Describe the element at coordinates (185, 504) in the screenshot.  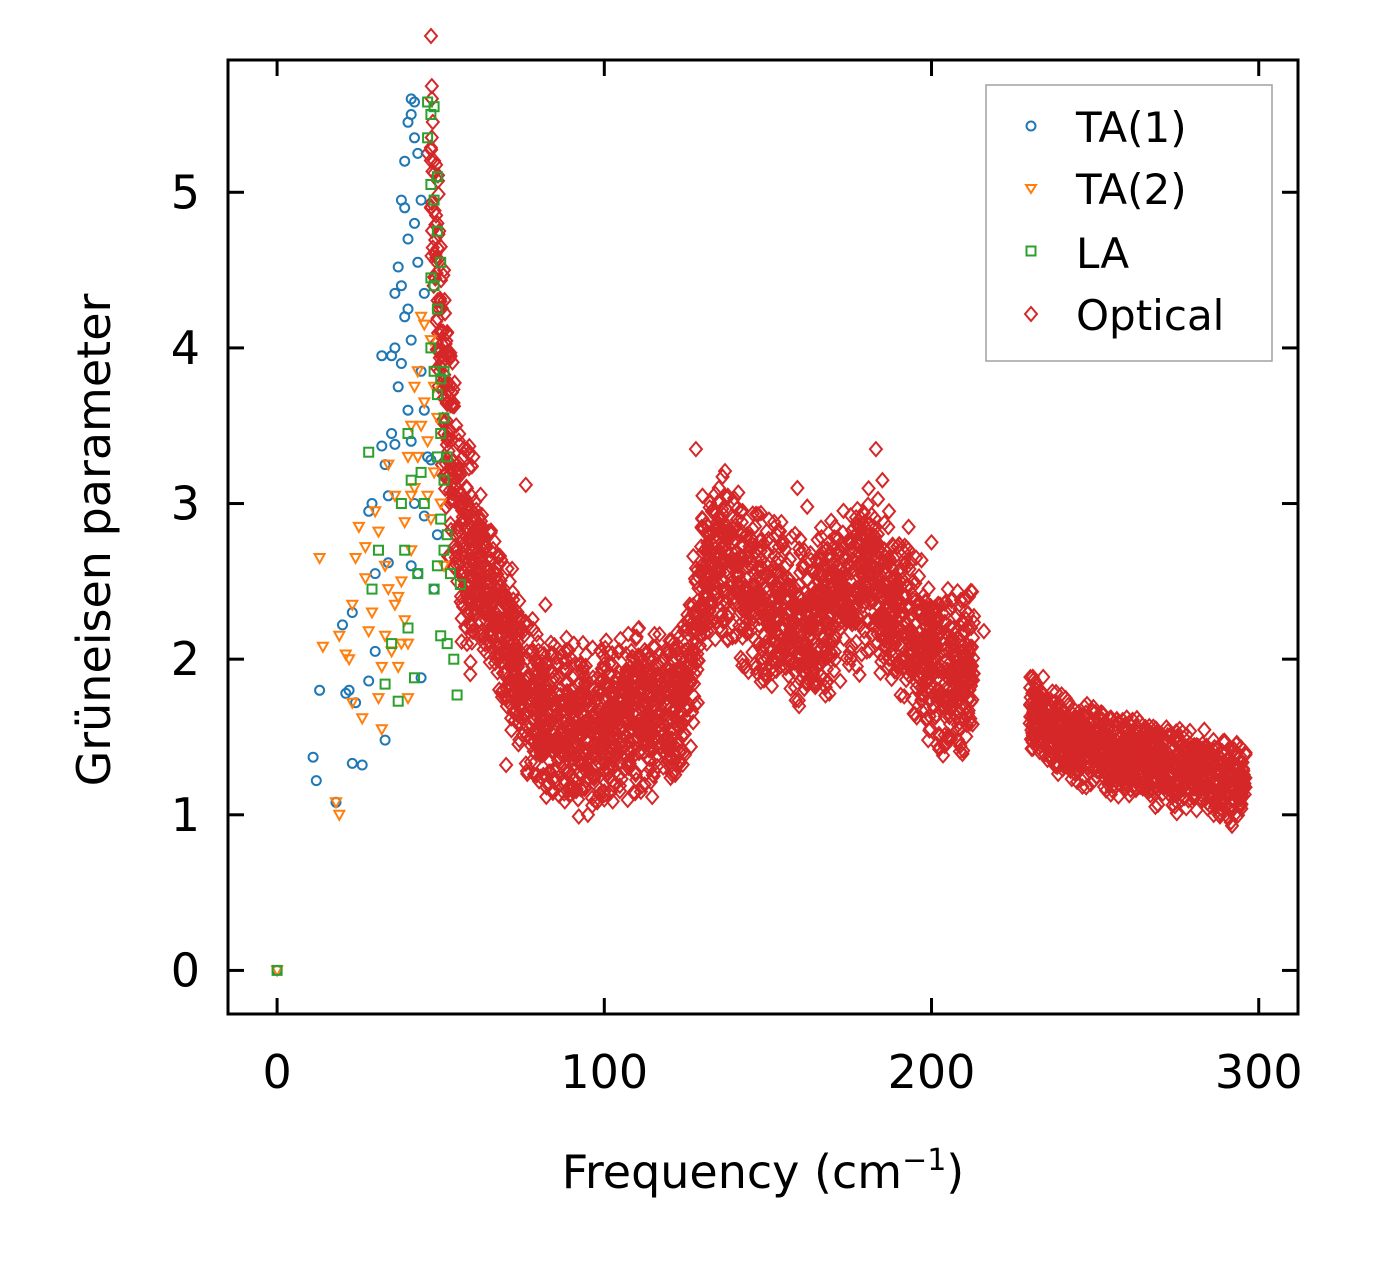
I see `y-tick-label: 3` at that location.